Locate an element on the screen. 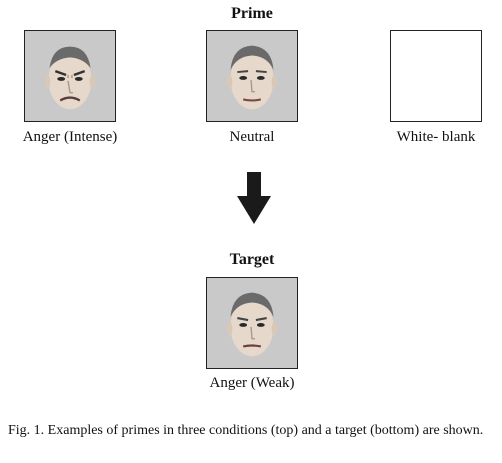  target-label-anger-weak: Anger (Weak) is located at coordinates (252, 383).